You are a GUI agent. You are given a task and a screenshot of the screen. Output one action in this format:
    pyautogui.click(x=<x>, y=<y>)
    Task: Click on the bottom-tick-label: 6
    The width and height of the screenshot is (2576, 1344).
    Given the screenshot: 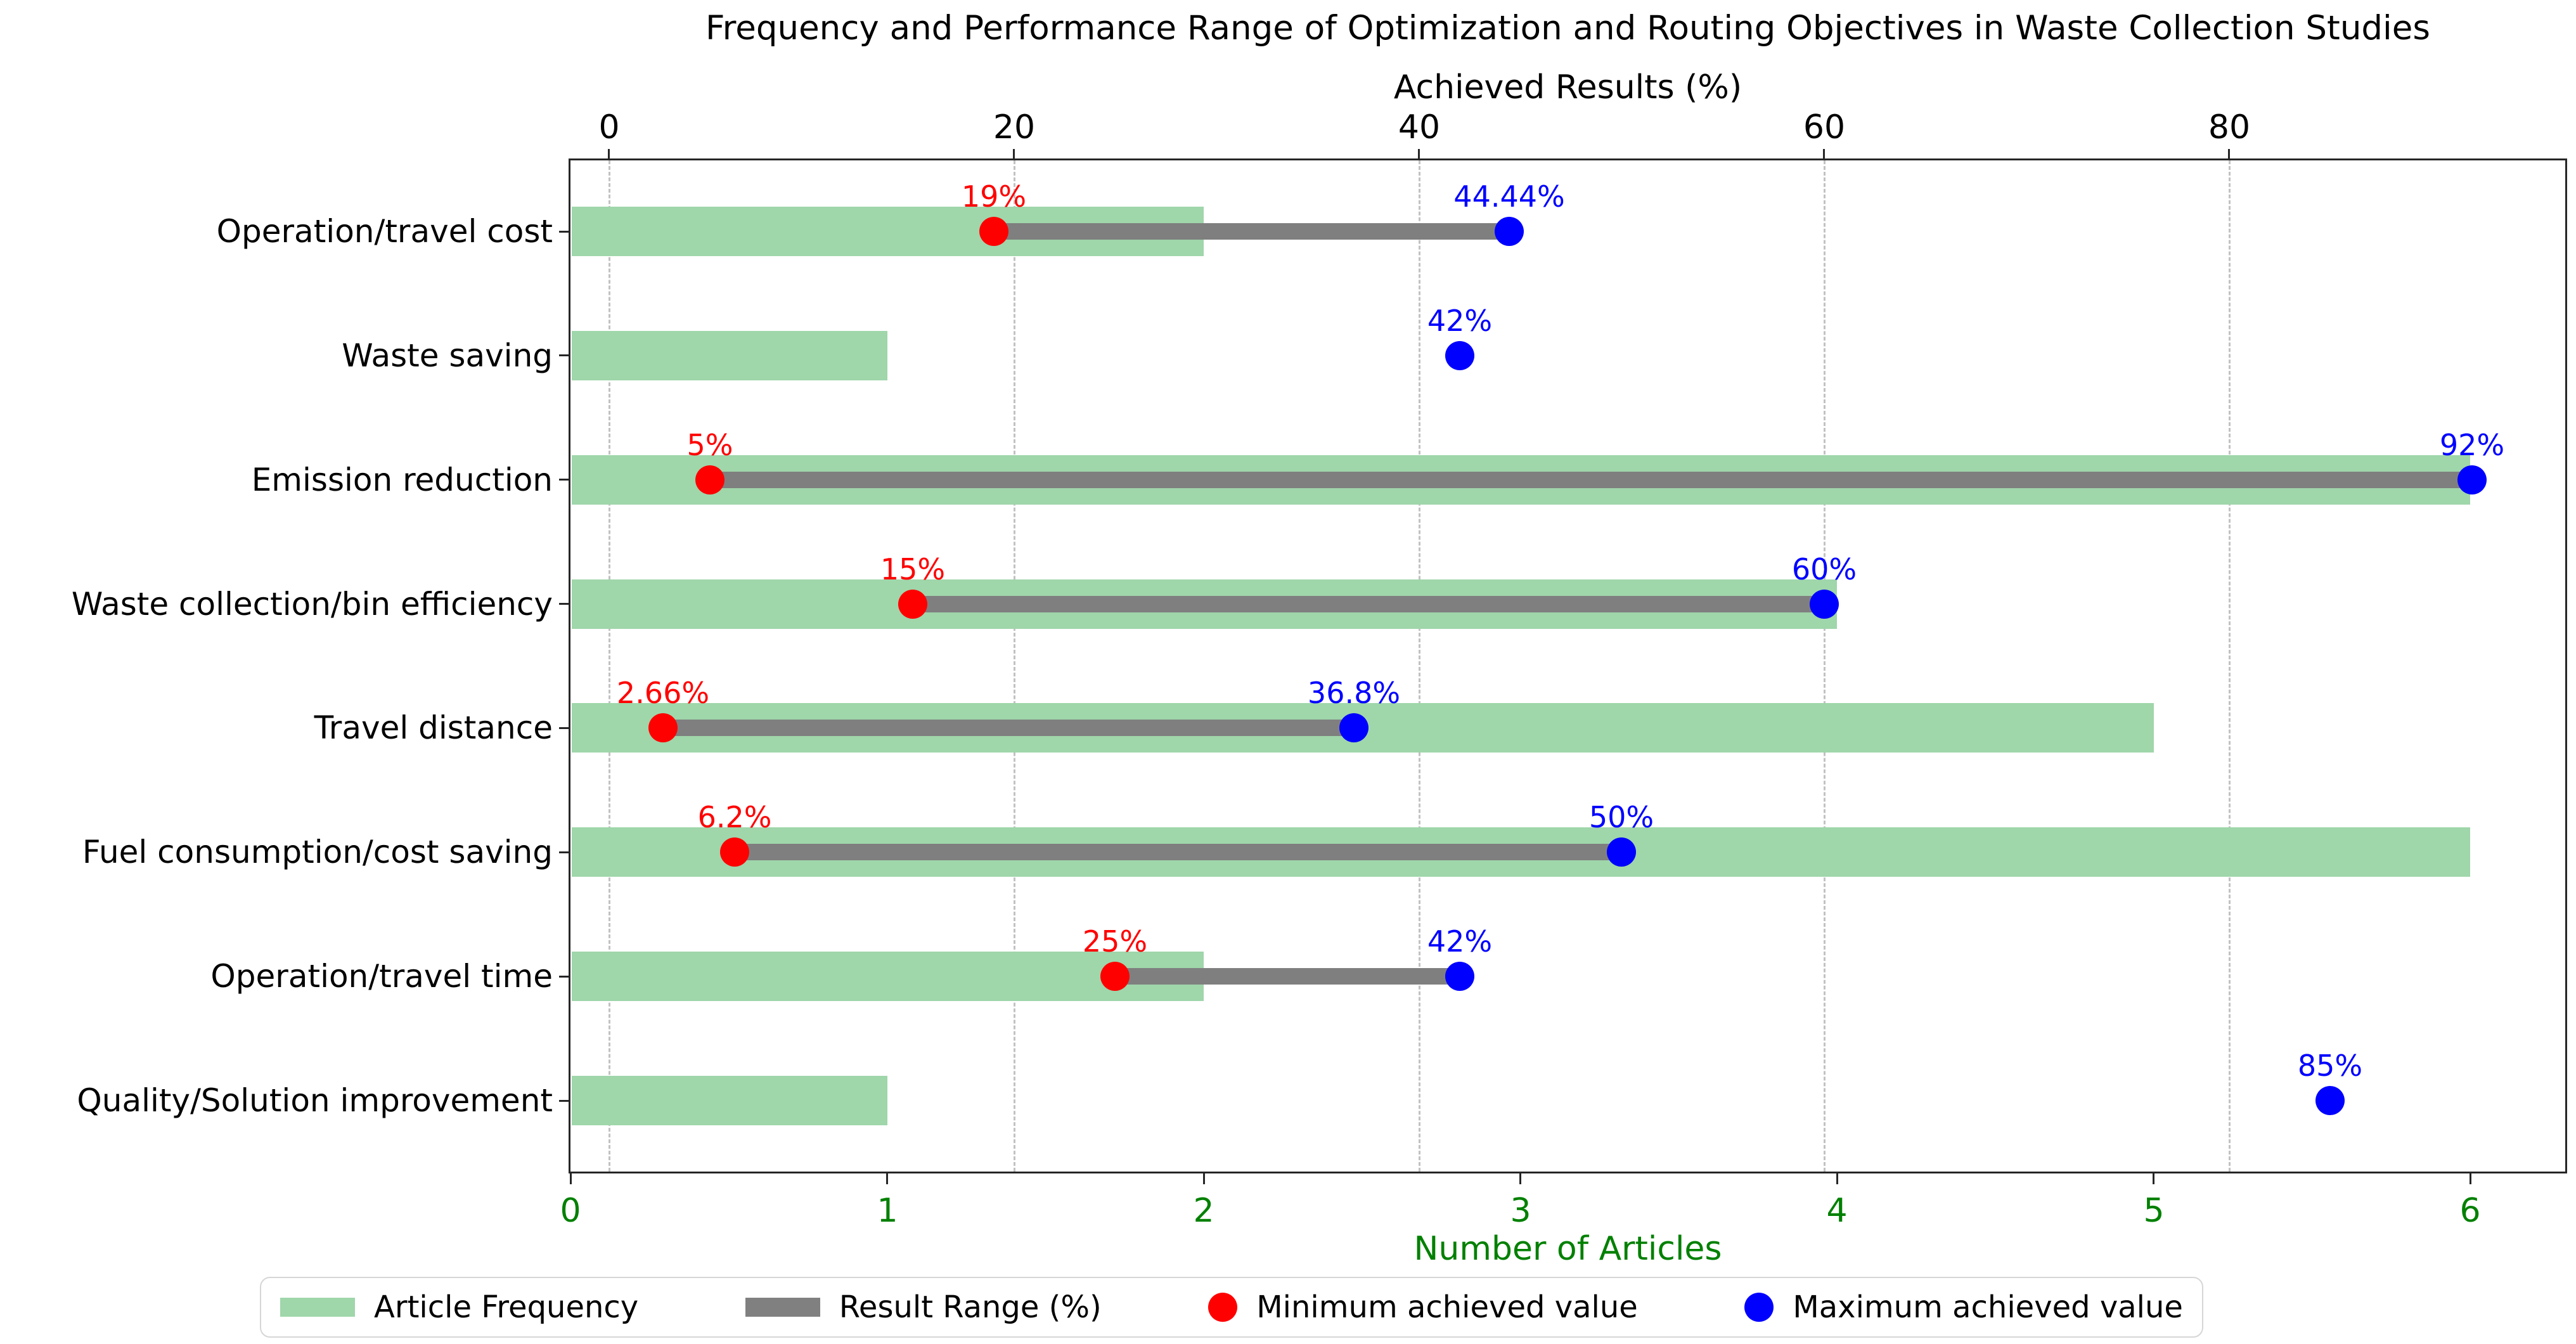 What is the action you would take?
    pyautogui.click(x=2470, y=1211)
    